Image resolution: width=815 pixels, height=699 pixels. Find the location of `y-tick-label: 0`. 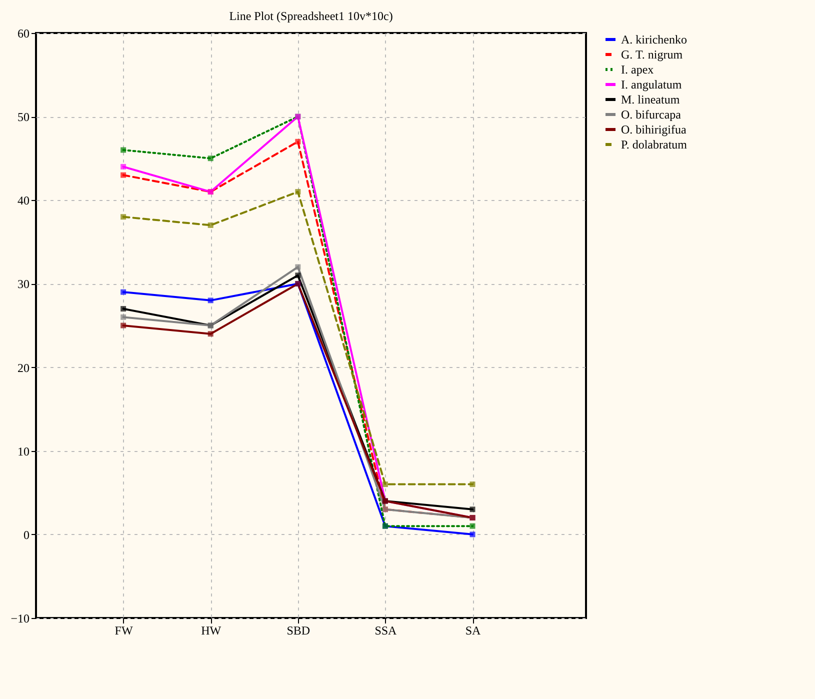

y-tick-label: 0 is located at coordinates (27, 535).